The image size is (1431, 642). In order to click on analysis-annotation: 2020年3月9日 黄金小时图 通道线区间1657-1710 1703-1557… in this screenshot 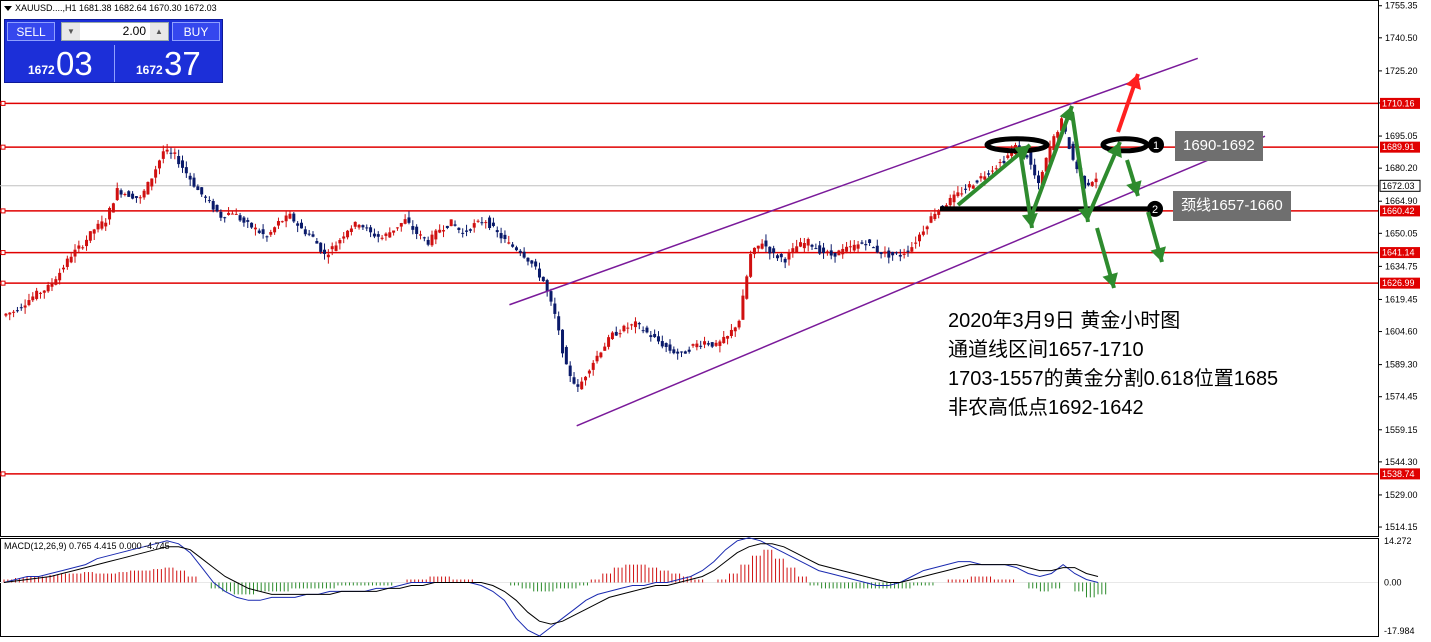, I will do `click(1113, 365)`.